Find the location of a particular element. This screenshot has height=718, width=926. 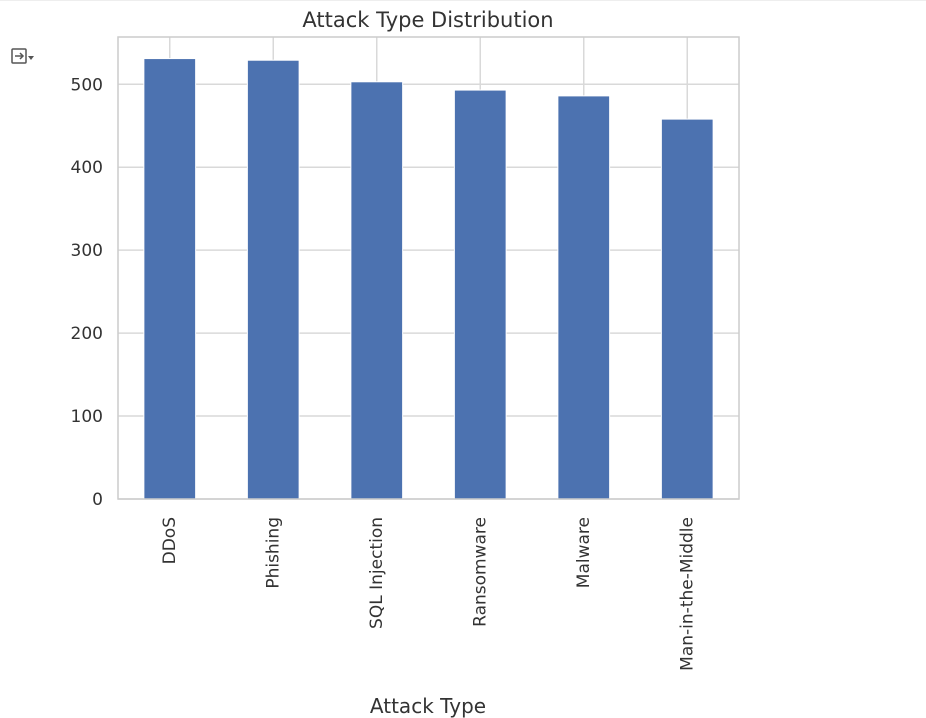

y-tick-label: 300 is located at coordinates (87, 251).